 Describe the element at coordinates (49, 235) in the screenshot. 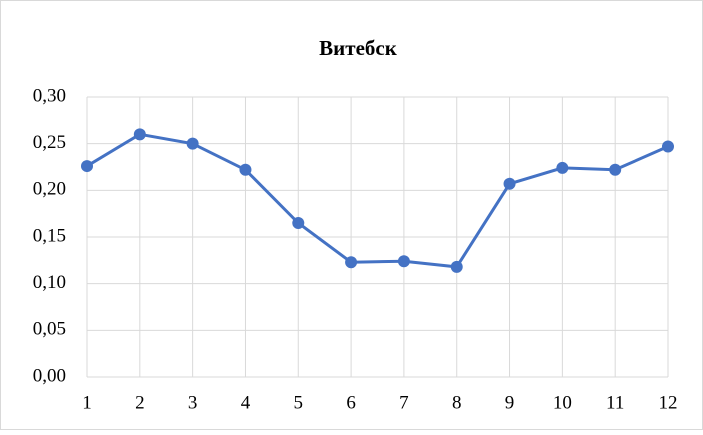

I see `y-tick-label: 0,15` at that location.